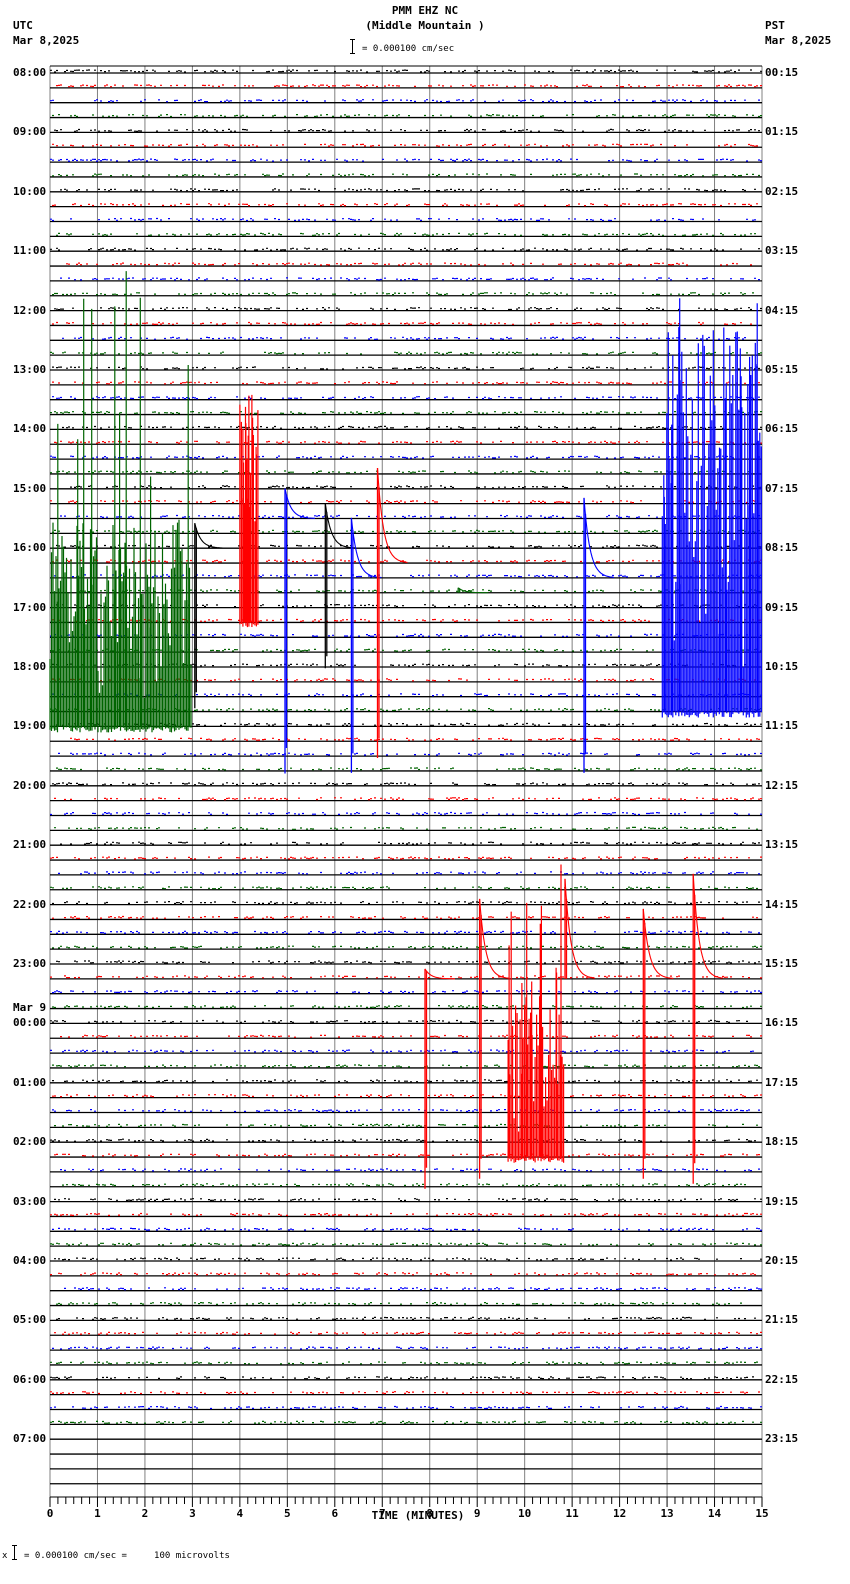  I want to click on pst-hour-label: 01:15, so click(782, 132).